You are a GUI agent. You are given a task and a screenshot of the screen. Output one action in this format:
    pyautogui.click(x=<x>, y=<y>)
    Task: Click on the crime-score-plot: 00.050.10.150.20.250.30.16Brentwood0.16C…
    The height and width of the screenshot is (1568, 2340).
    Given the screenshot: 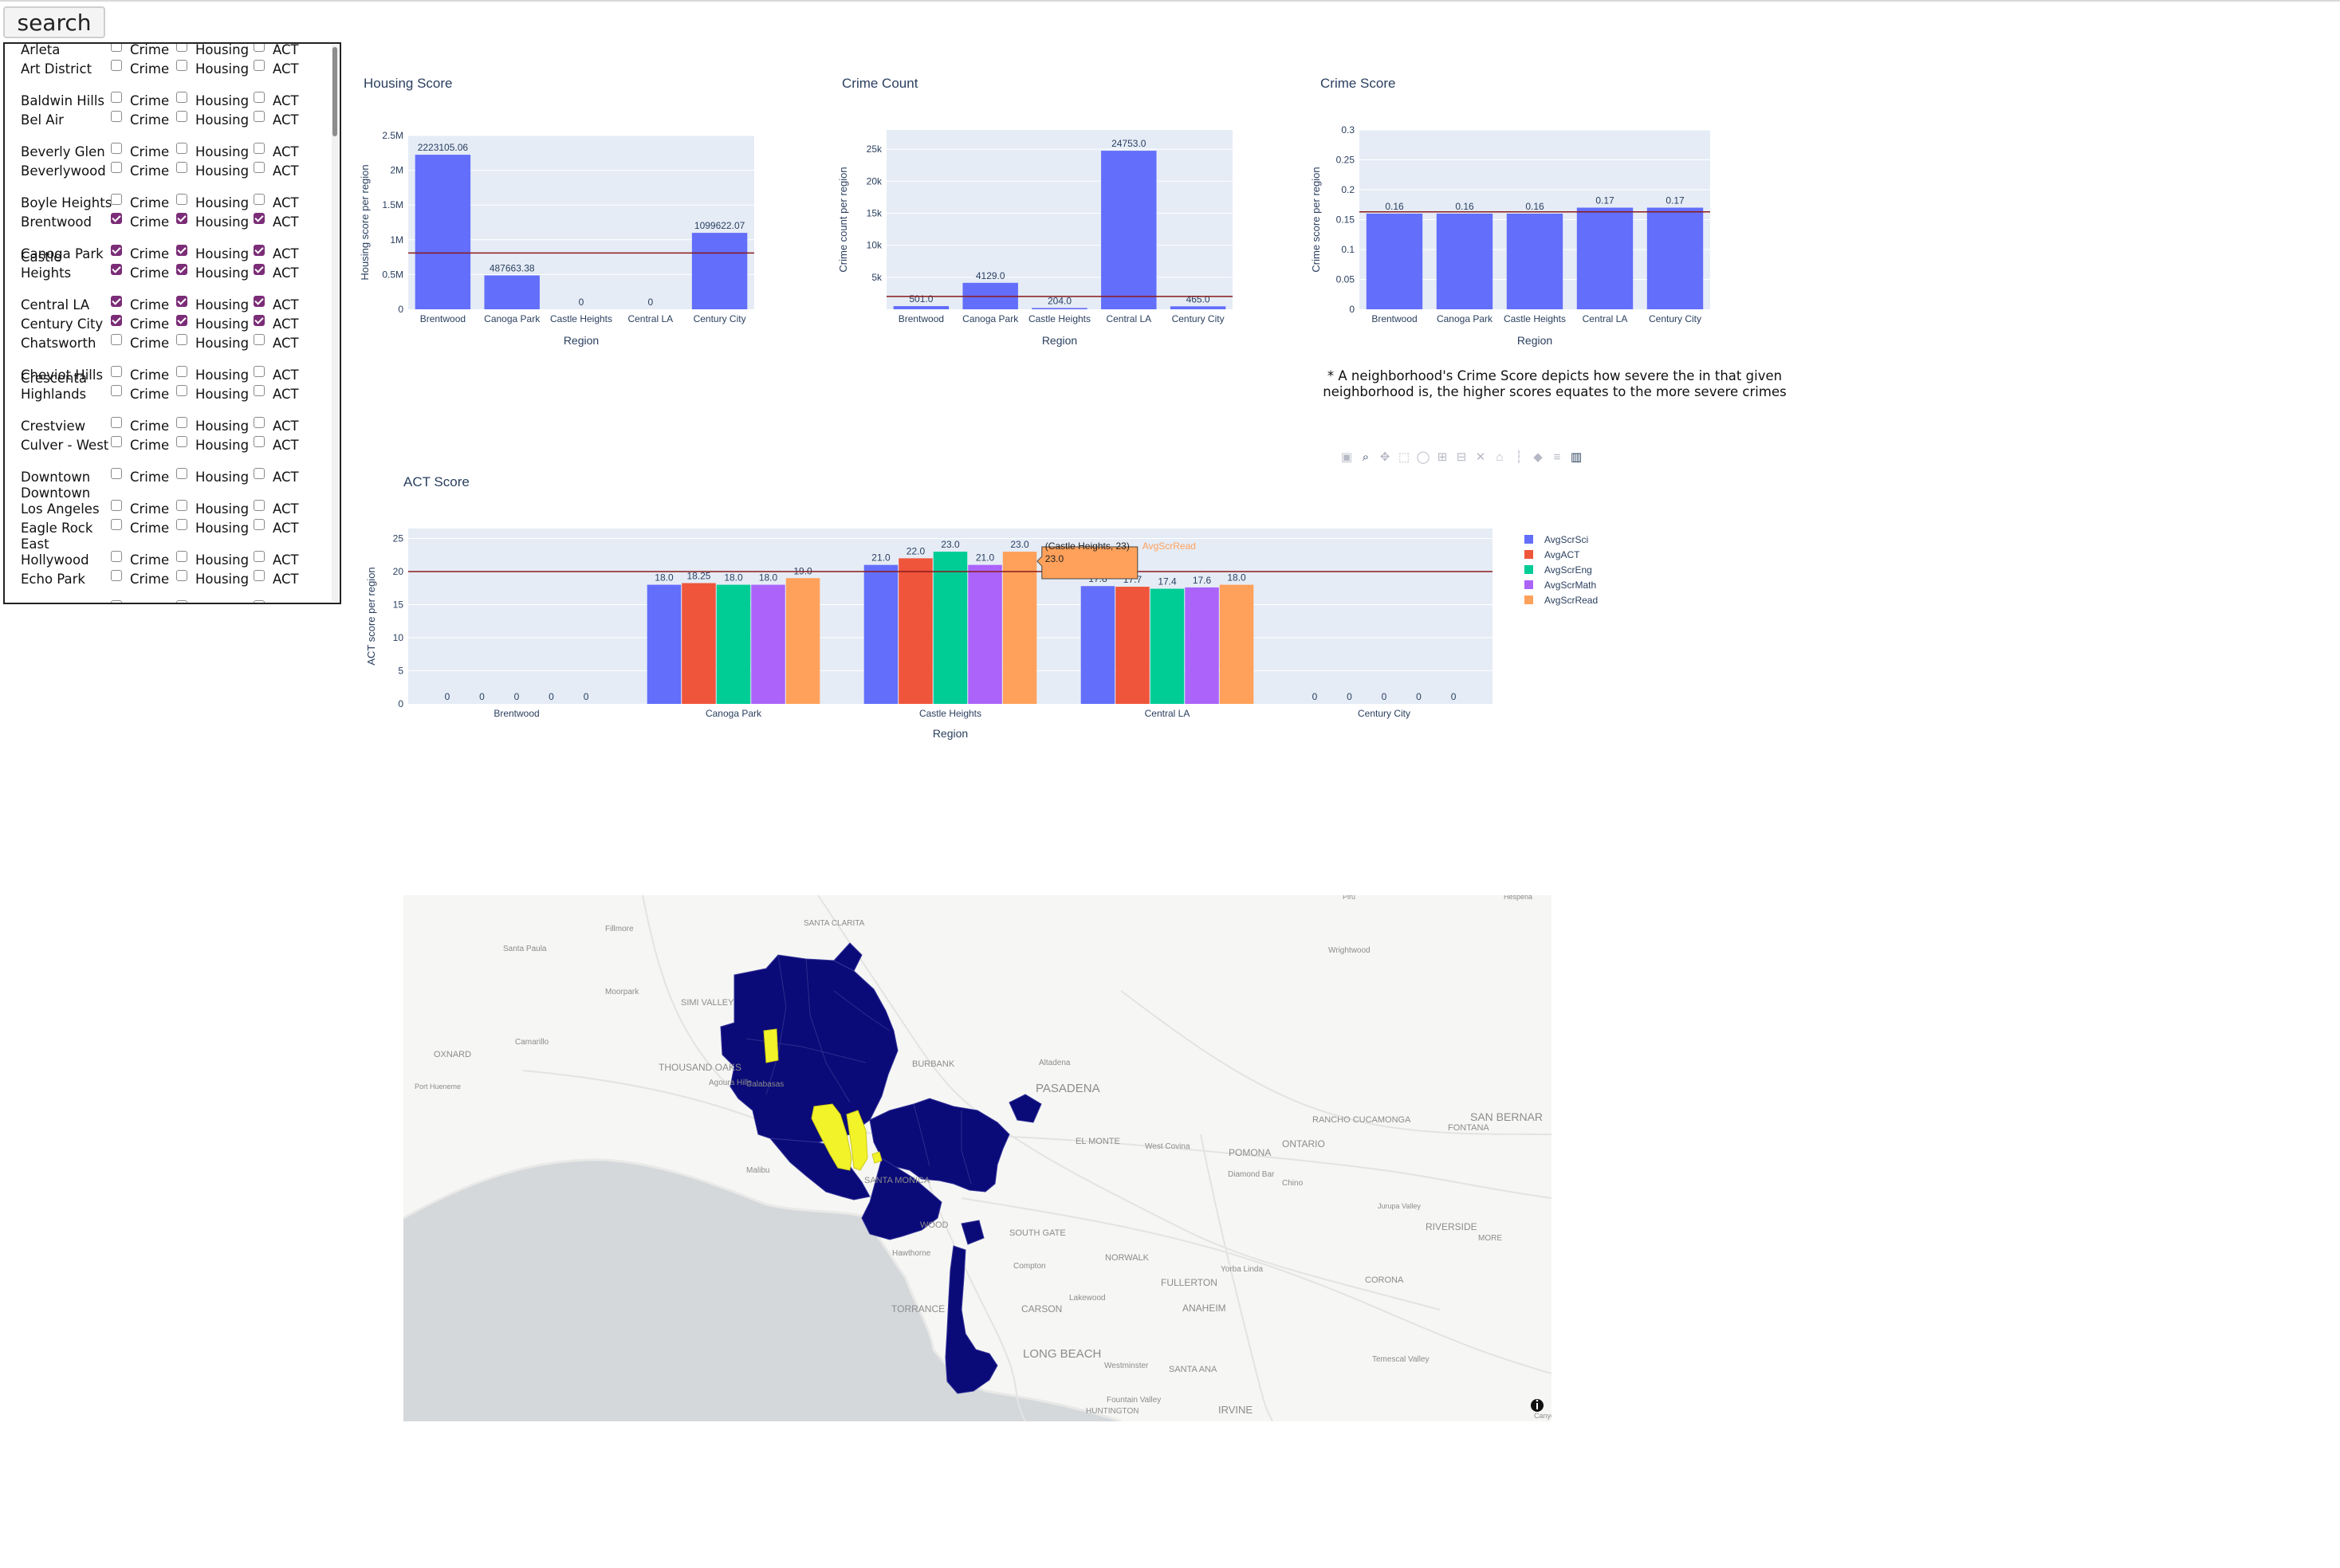 What is the action you would take?
    pyautogui.click(x=1523, y=211)
    